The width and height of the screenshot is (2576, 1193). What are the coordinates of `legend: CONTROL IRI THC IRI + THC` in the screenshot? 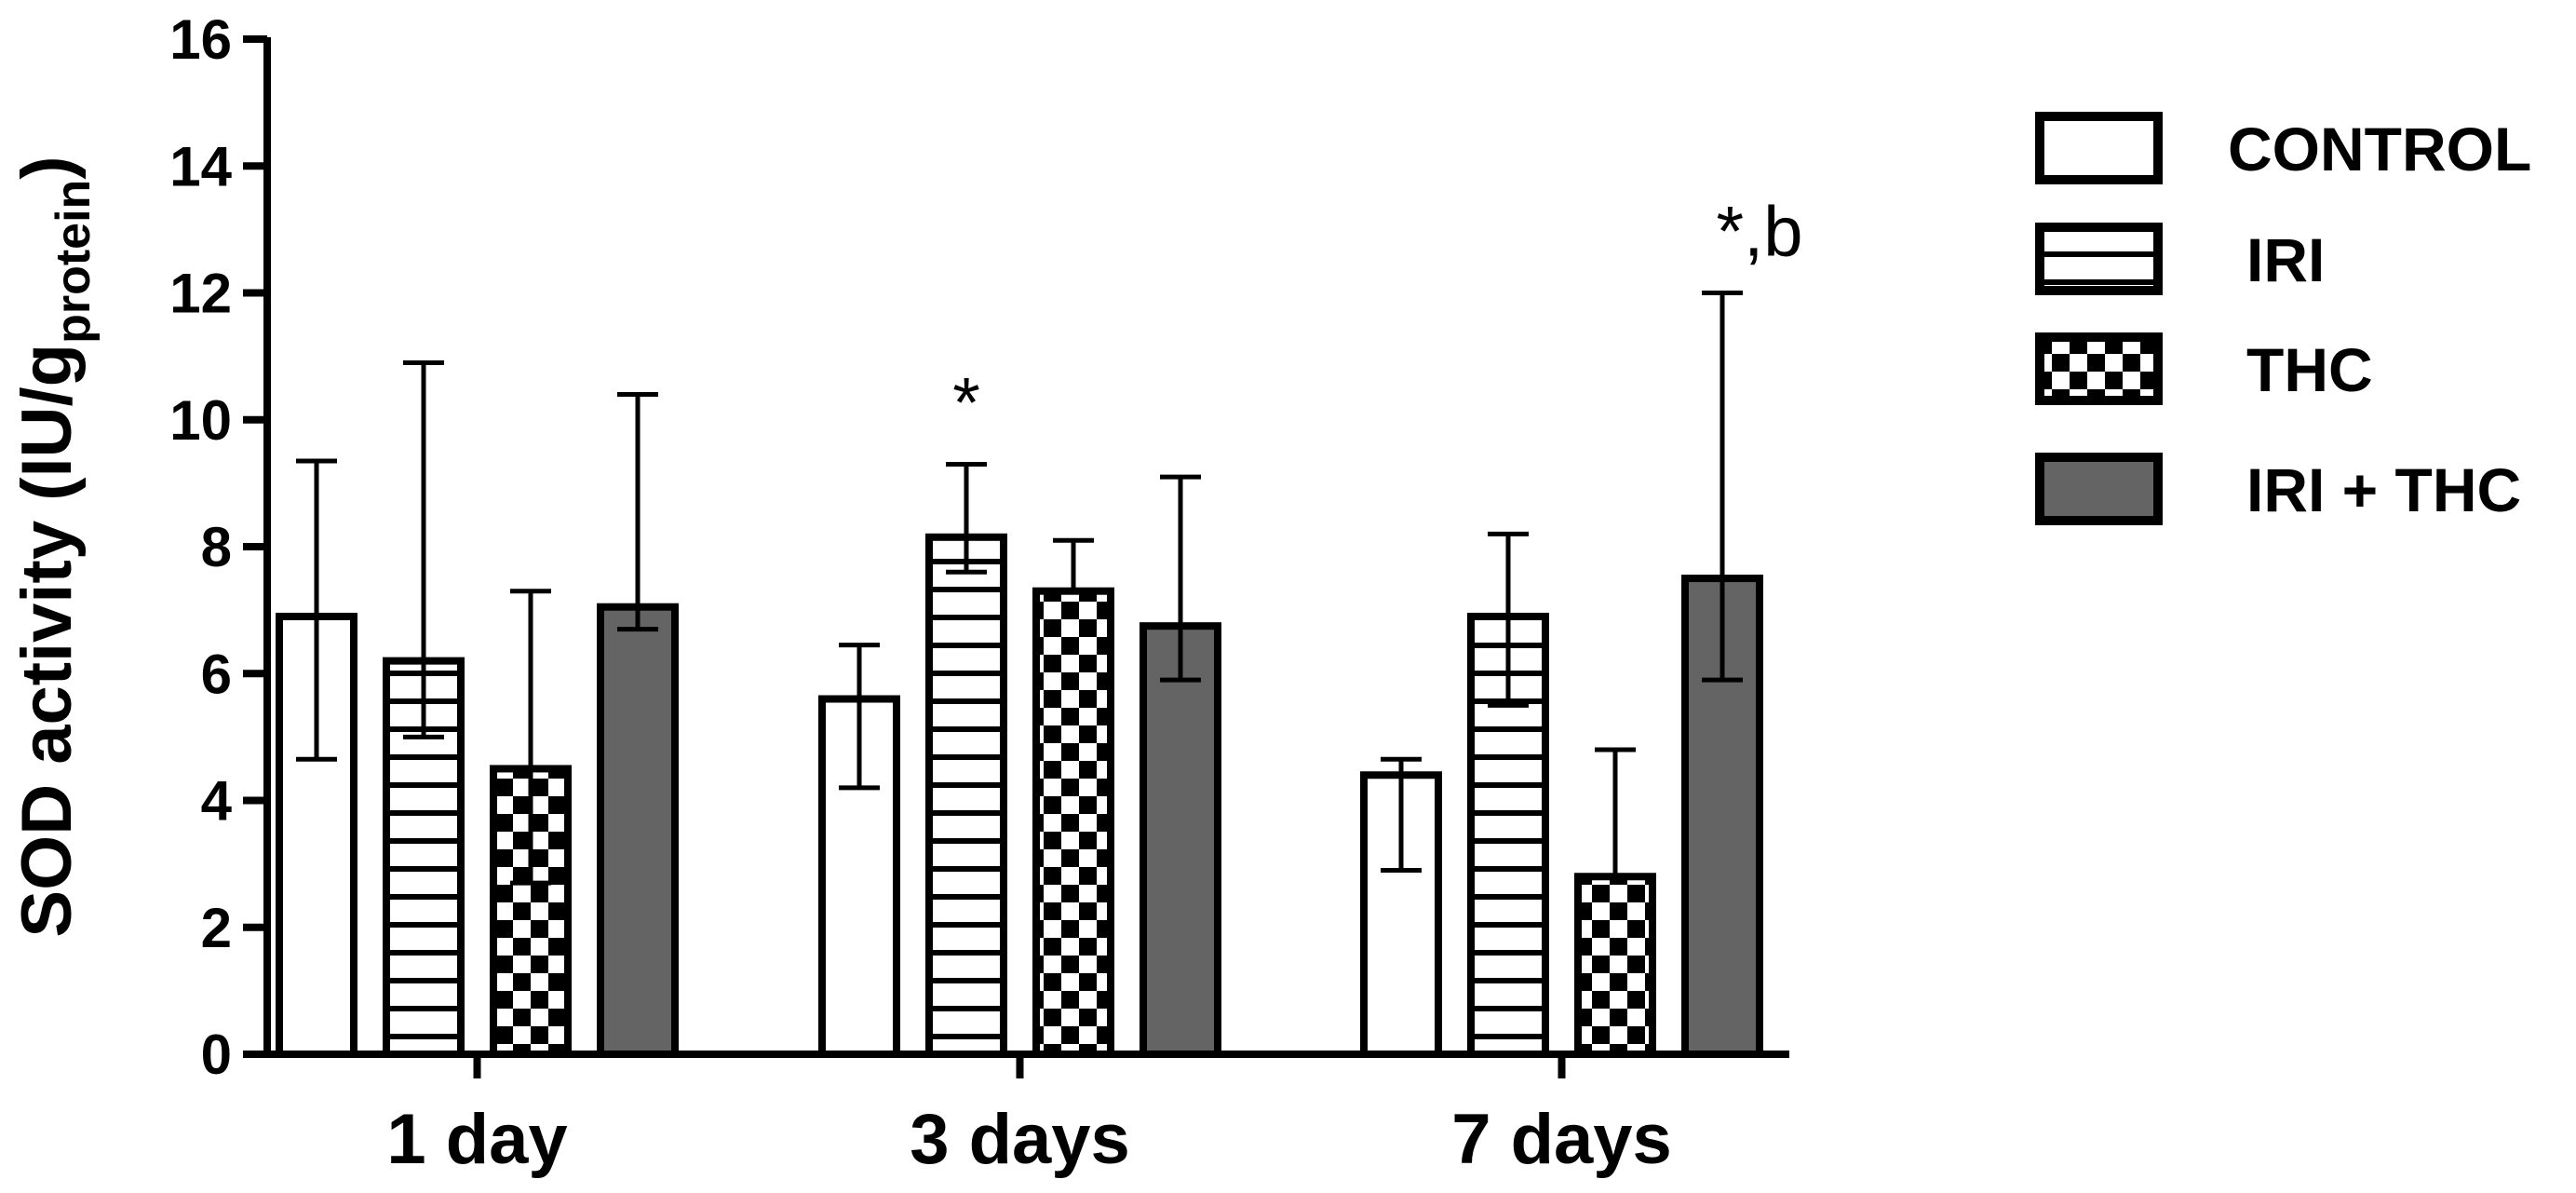 It's located at (2283, 319).